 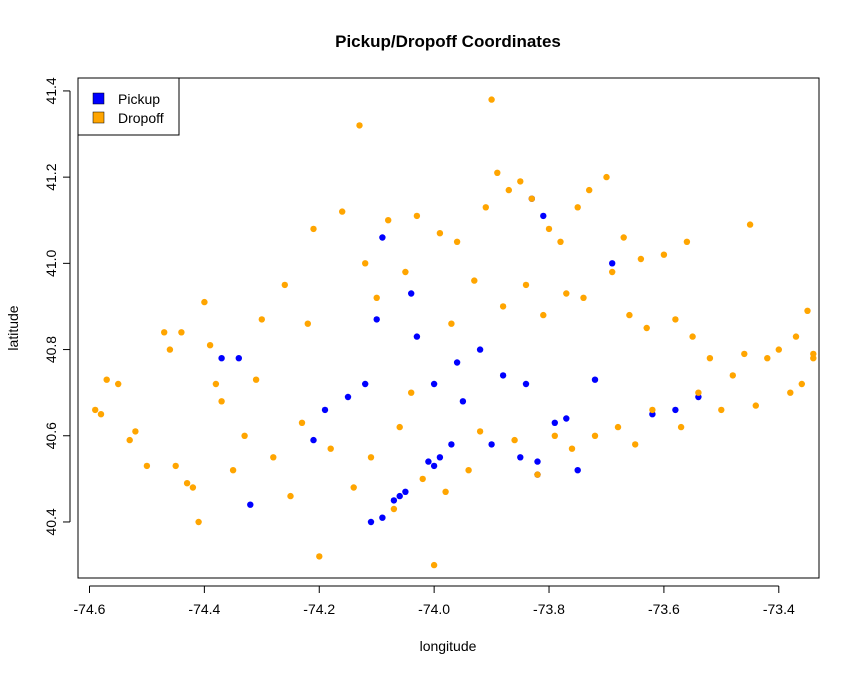 What do you see at coordinates (51, 349) in the screenshot?
I see `y-tick-label: 40.8` at bounding box center [51, 349].